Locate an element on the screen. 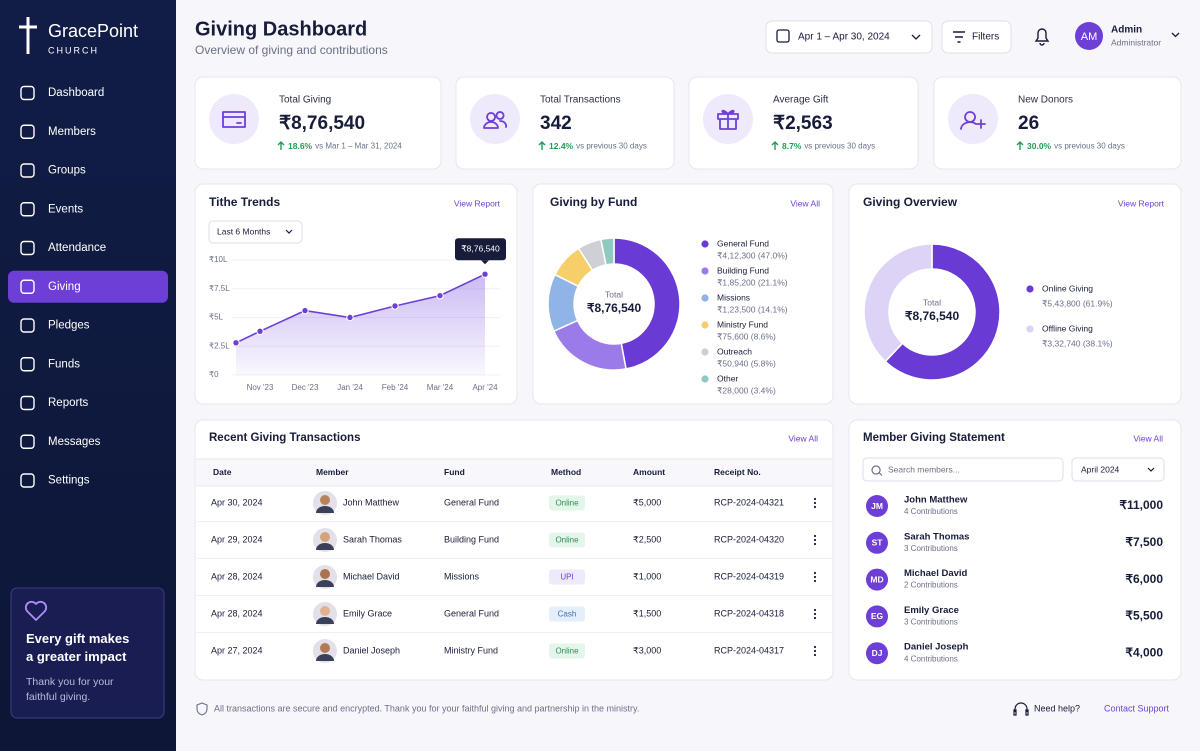 This screenshot has height=751, width=1200. nav-item: Events is located at coordinates (65, 209).